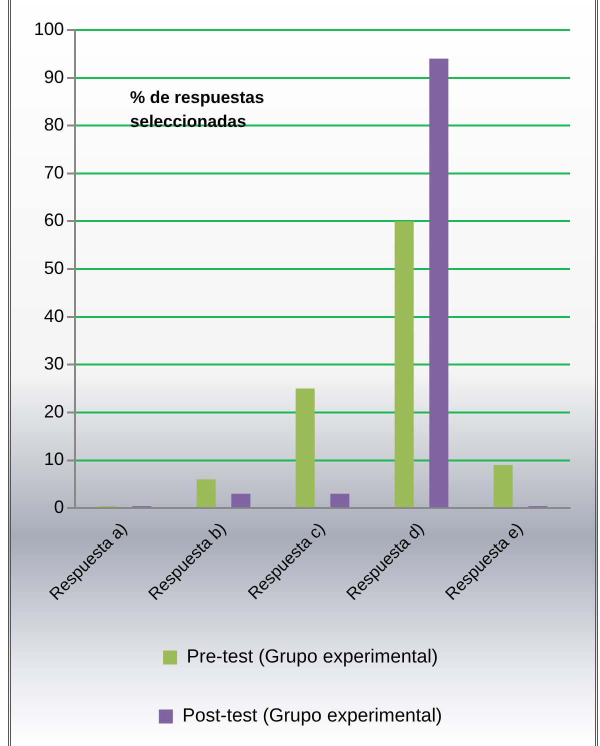 This screenshot has height=746, width=600. What do you see at coordinates (54, 220) in the screenshot?
I see `y-tick-label: 60` at bounding box center [54, 220].